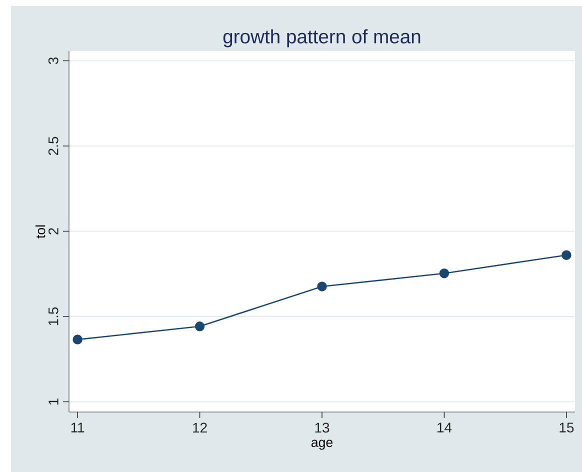 This screenshot has width=582, height=472. I want to click on x-tick-label: 14, so click(445, 427).